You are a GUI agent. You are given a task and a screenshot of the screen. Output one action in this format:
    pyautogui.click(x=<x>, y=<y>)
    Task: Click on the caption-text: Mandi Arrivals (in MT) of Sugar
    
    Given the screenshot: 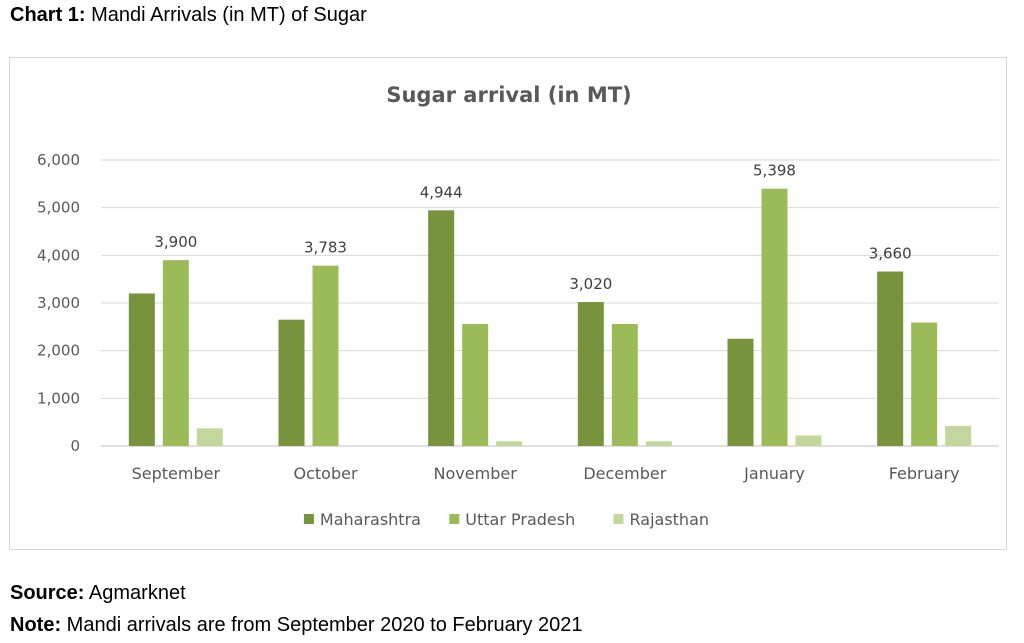 What is the action you would take?
    pyautogui.click(x=229, y=15)
    